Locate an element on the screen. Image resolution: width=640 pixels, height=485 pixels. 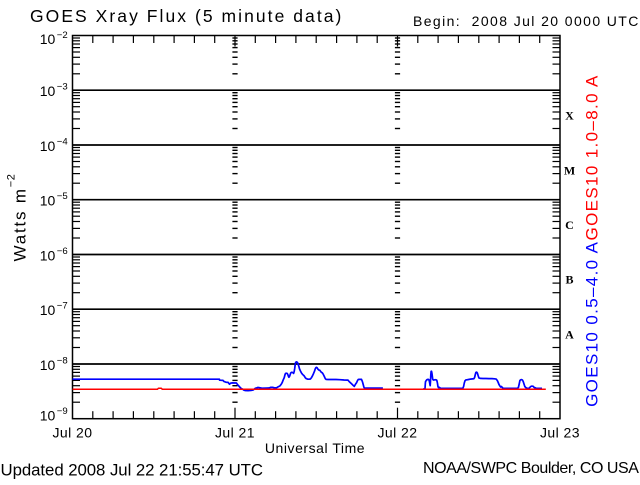
svg-text: Jul 20 is located at coordinates (72, 433).